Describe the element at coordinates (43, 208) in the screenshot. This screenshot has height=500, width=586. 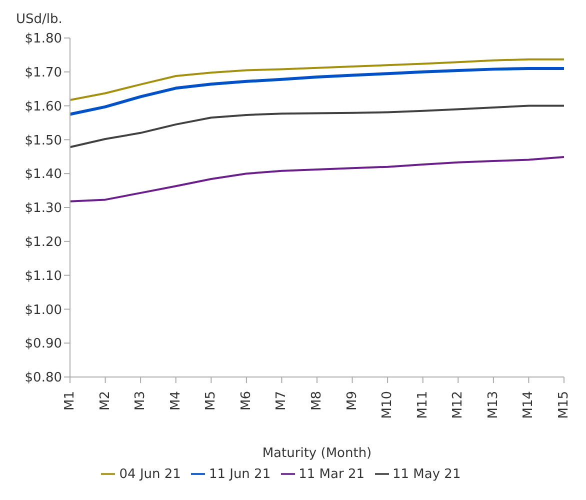
I see `y-tick-label: $1.30` at that location.